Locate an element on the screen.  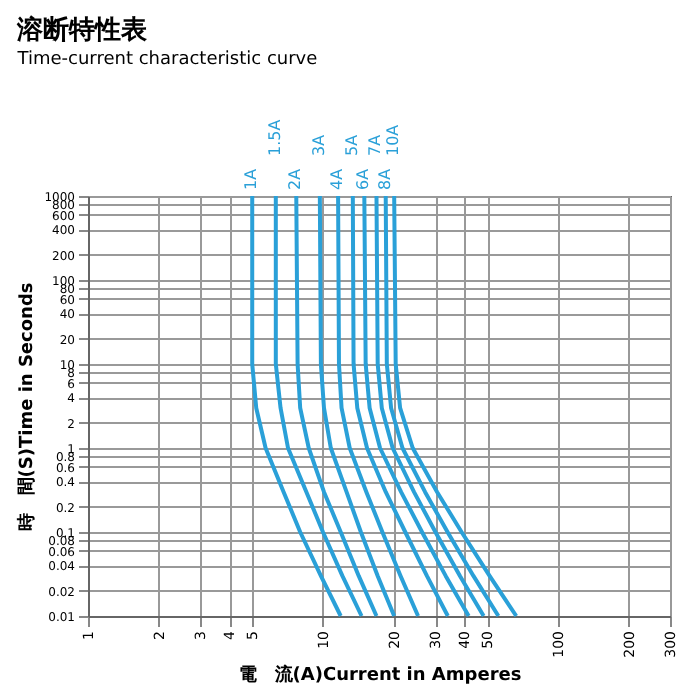
text: 7A is located at coordinates (375, 144).